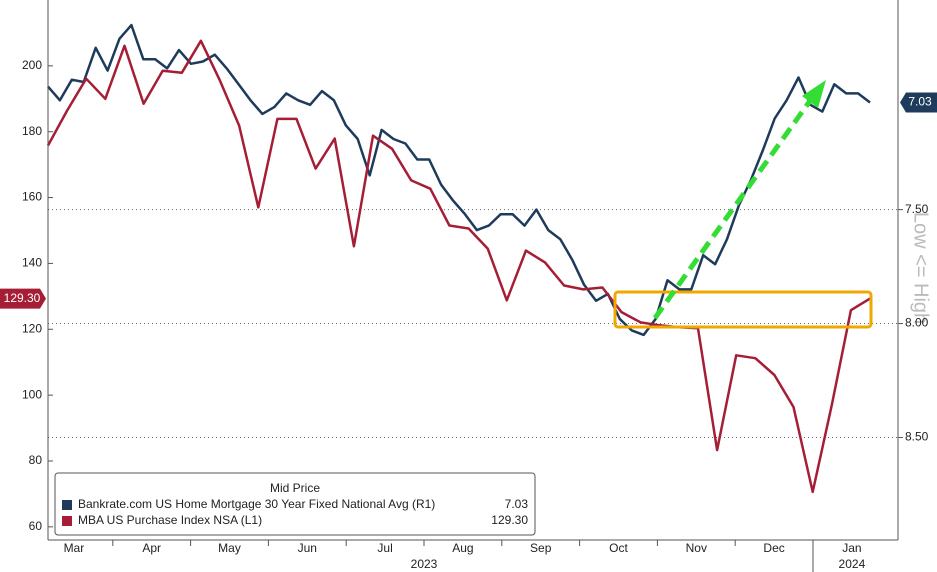 This screenshot has height=572, width=937. I want to click on y2-tick-label: 8.50, so click(917, 437).